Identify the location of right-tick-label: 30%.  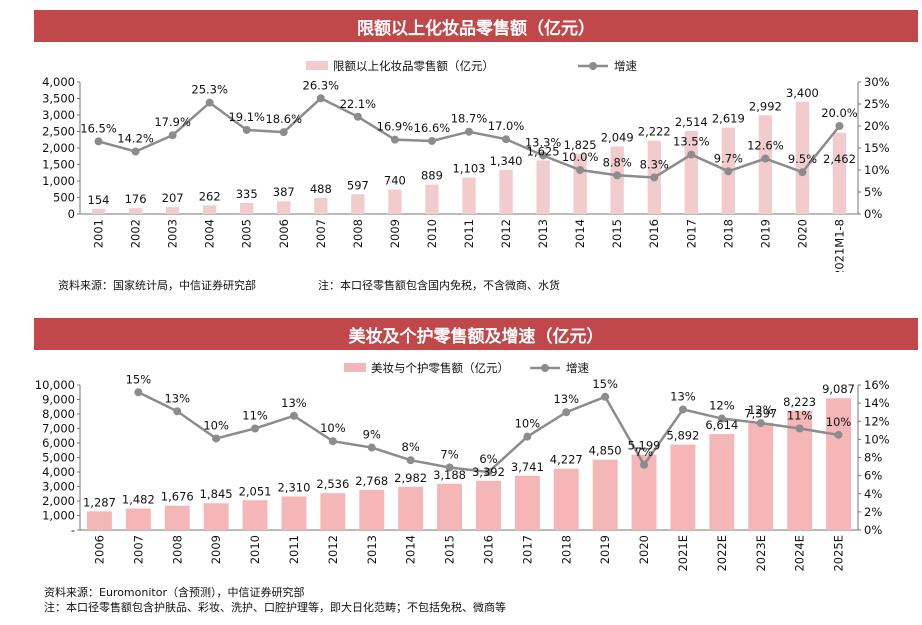
(877, 82).